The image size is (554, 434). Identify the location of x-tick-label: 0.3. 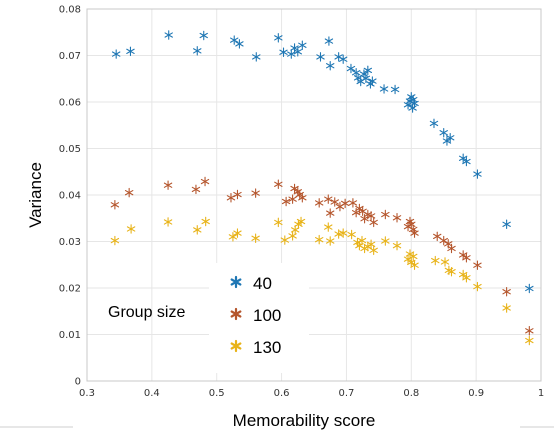
(87, 393).